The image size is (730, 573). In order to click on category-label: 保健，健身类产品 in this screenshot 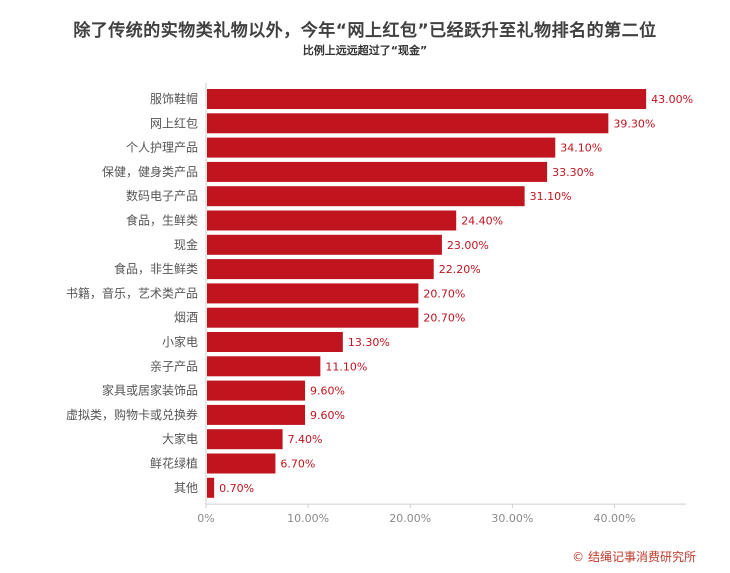, I will do `click(150, 171)`.